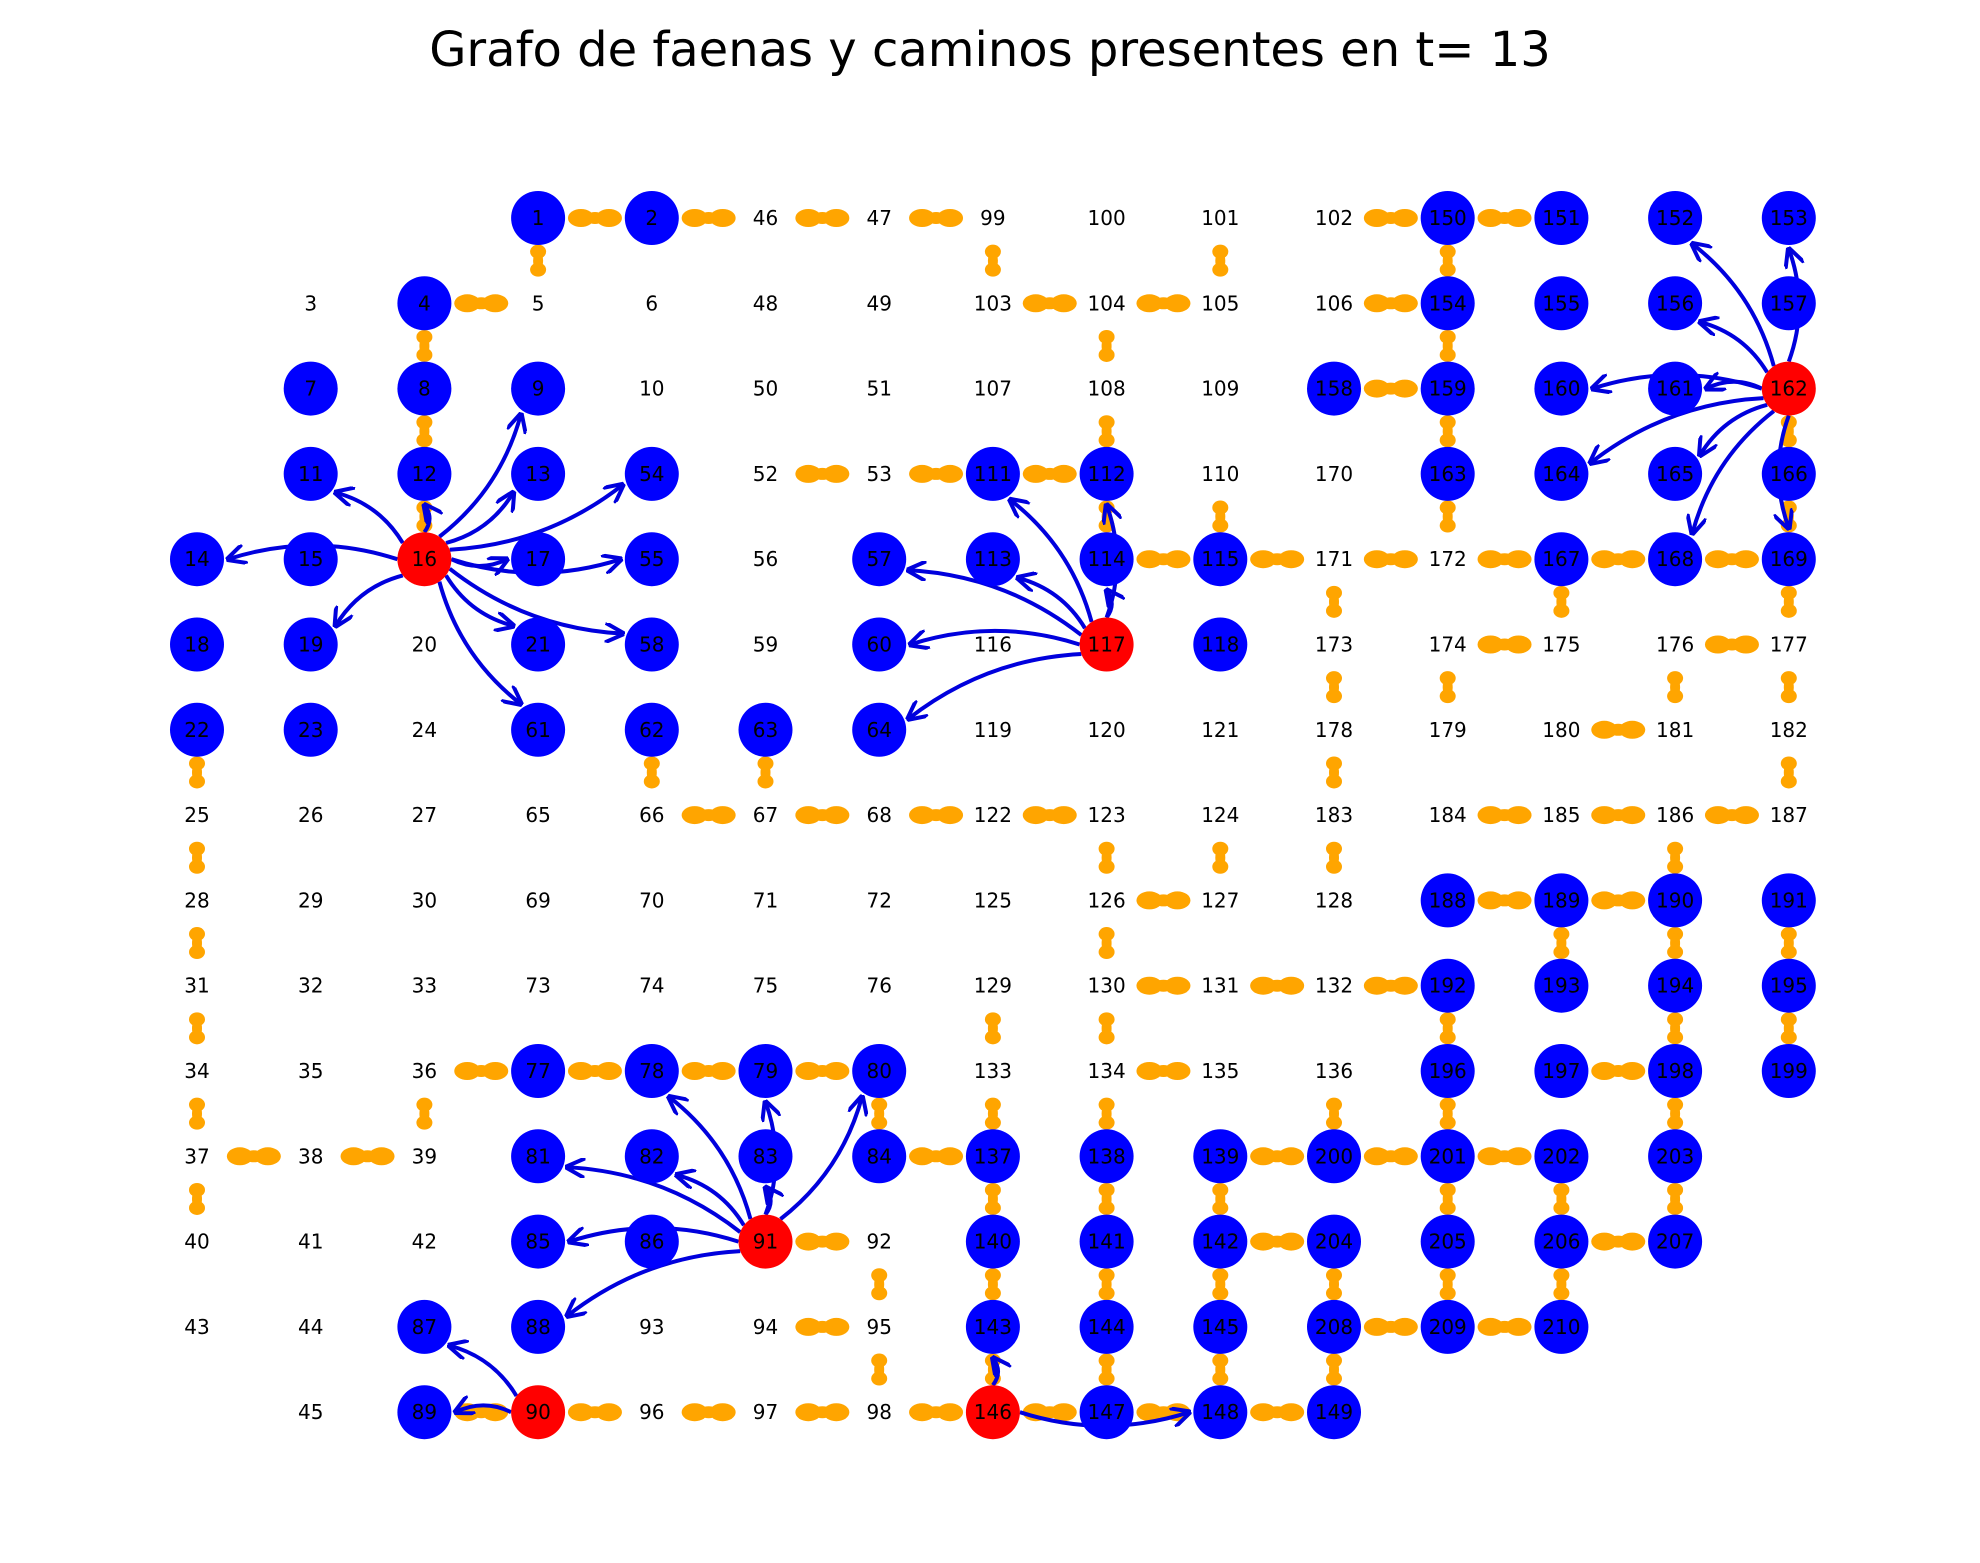 This screenshot has height=1563, width=1980. I want to click on node-21: 21, so click(538, 644).